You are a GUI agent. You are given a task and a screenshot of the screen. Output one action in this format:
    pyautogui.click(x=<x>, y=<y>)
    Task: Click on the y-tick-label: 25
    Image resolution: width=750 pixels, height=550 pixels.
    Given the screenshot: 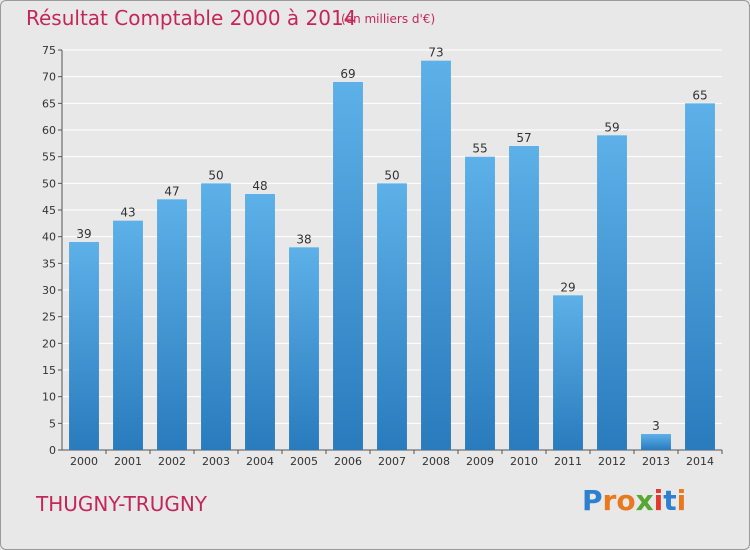 What is the action you would take?
    pyautogui.click(x=49, y=317)
    